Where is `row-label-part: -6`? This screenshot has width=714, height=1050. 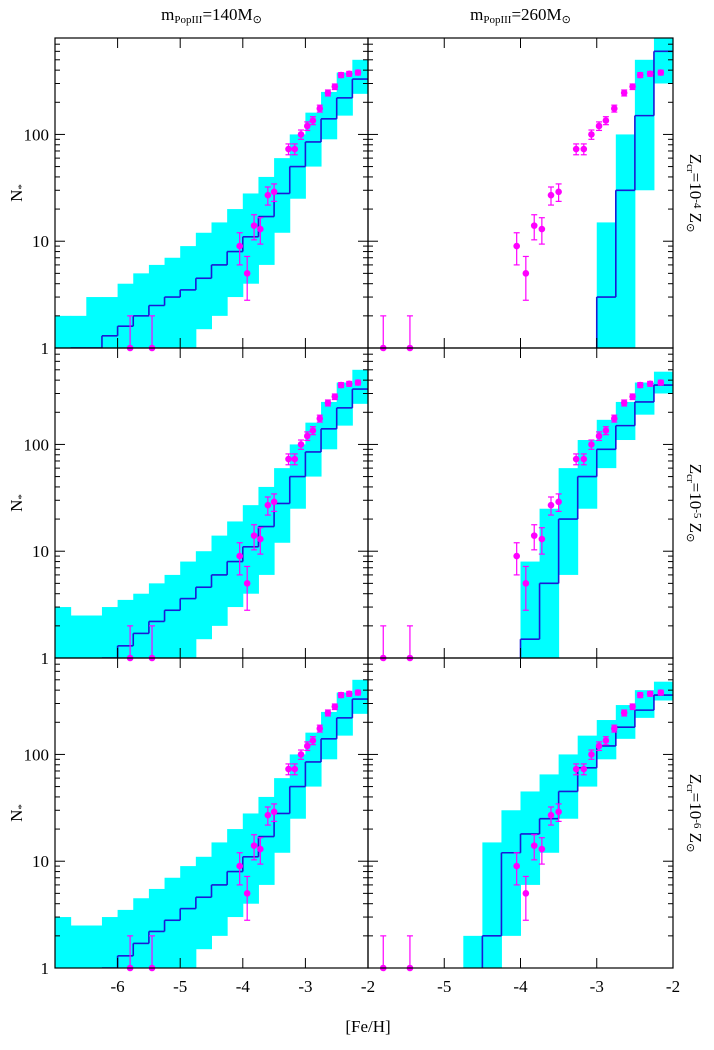 row-label-part: -6 is located at coordinates (697, 824).